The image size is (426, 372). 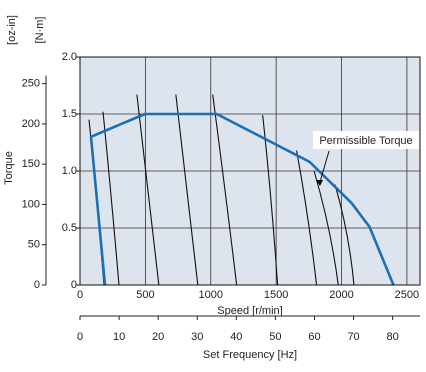 I want to click on y2-unit: [oz-in], so click(x=12, y=30).